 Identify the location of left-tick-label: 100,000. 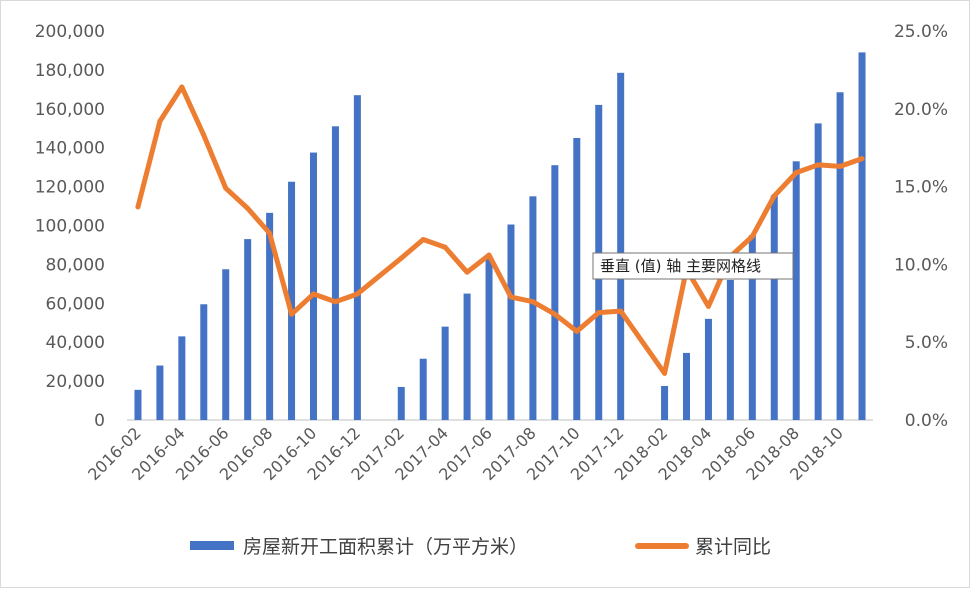
(70, 227).